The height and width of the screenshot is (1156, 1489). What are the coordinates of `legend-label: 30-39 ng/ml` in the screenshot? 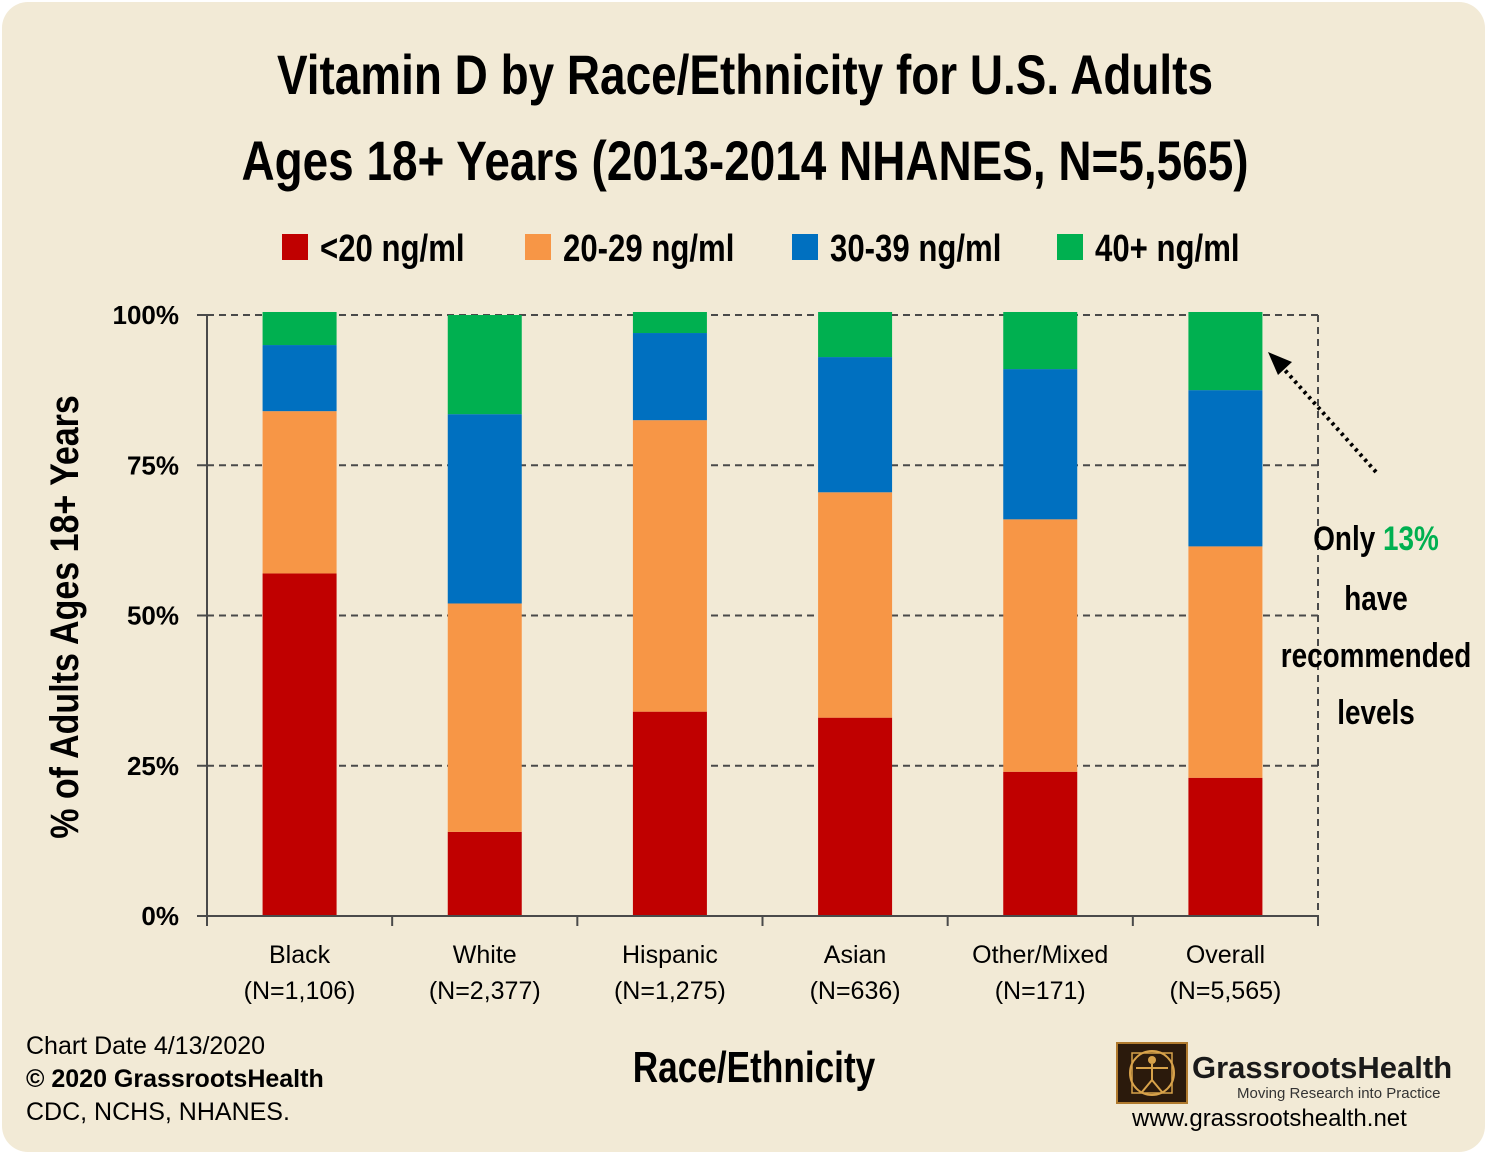 It's located at (915, 249).